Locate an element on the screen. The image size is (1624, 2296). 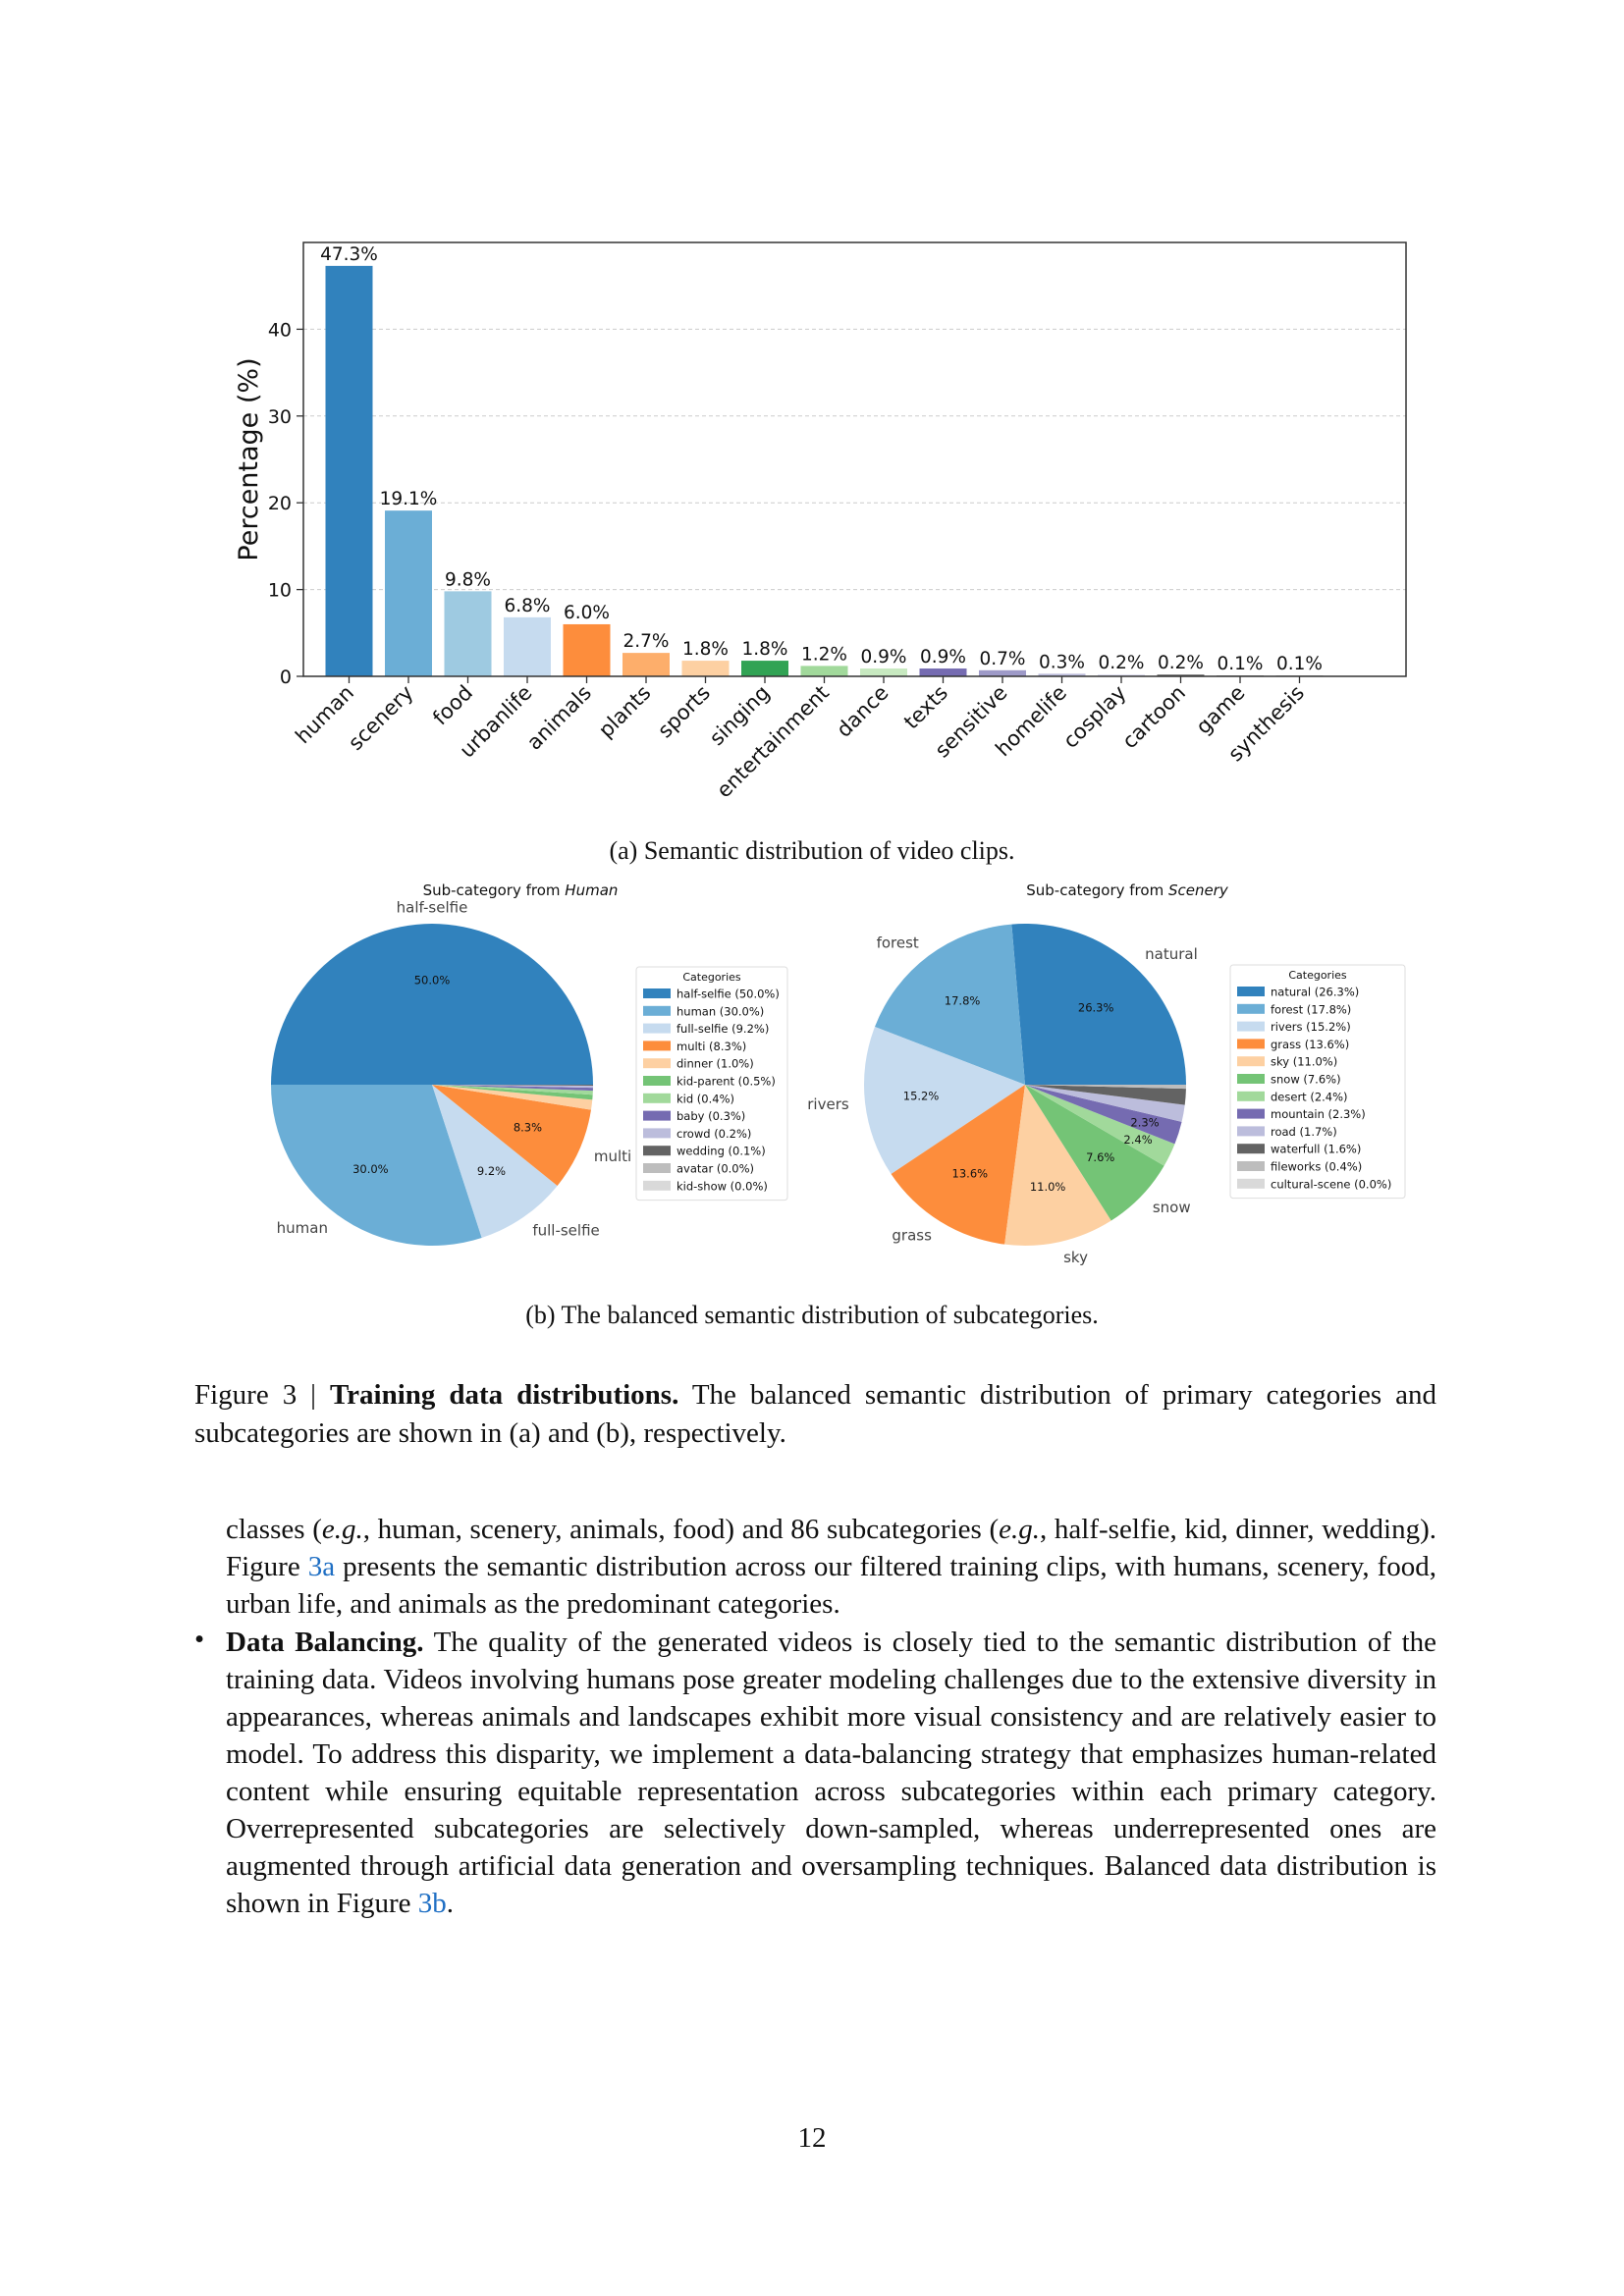
slice-mountain is located at coordinates (1103, 1115).